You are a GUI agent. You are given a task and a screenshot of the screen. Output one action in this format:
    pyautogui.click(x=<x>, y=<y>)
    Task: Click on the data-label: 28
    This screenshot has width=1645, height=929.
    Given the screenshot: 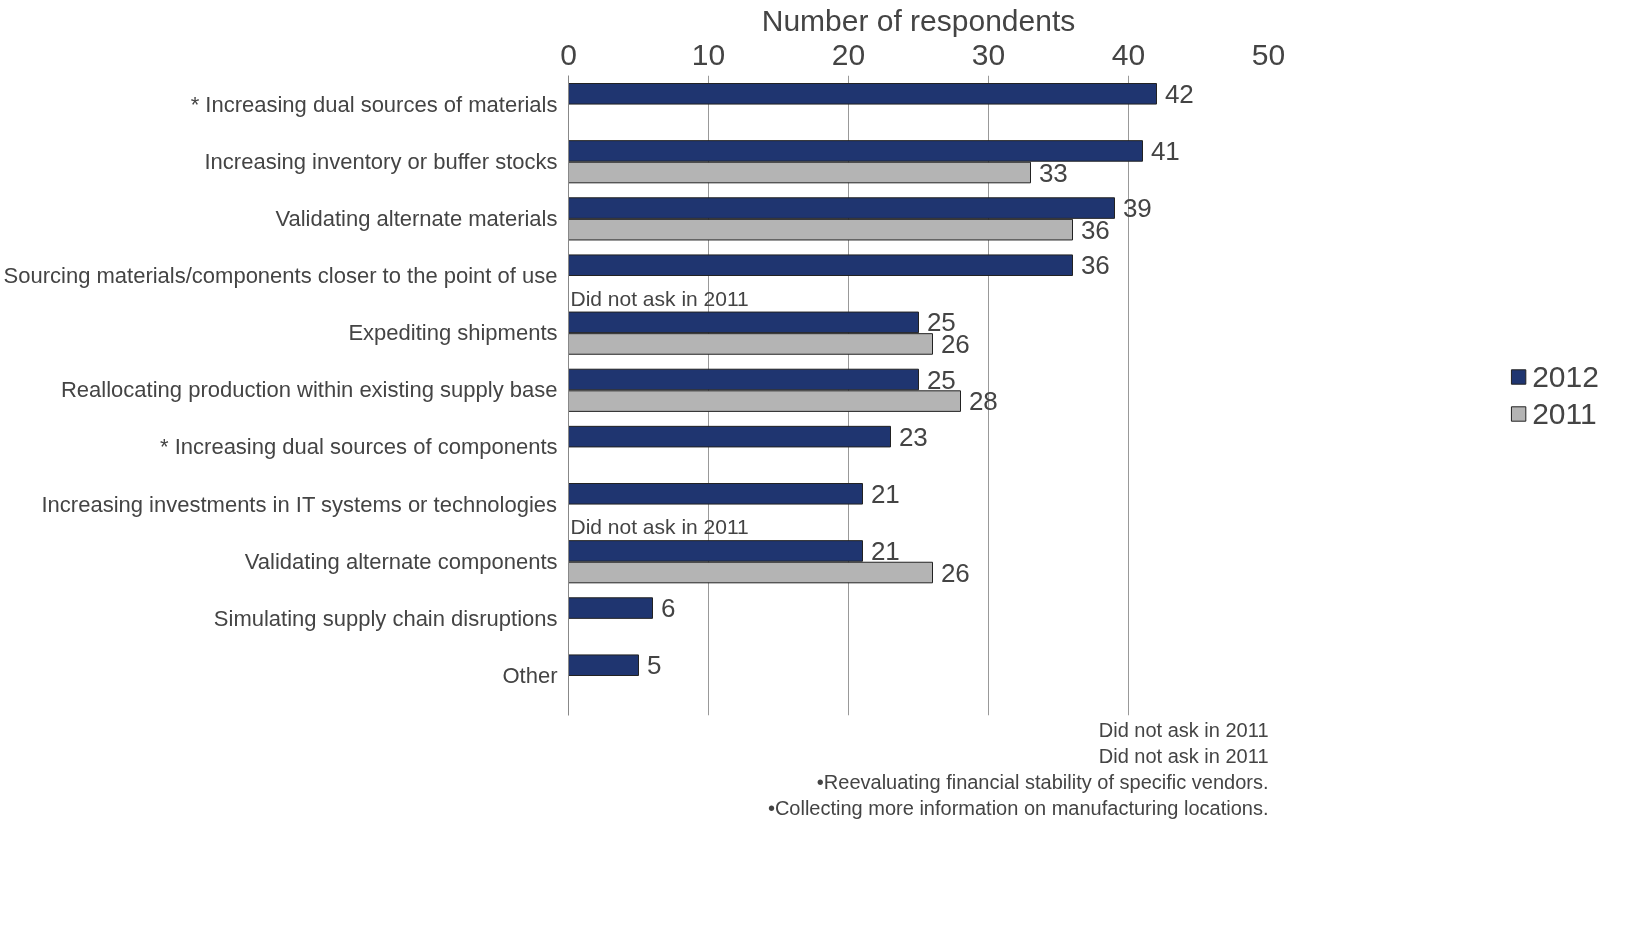 What is the action you would take?
    pyautogui.click(x=983, y=401)
    